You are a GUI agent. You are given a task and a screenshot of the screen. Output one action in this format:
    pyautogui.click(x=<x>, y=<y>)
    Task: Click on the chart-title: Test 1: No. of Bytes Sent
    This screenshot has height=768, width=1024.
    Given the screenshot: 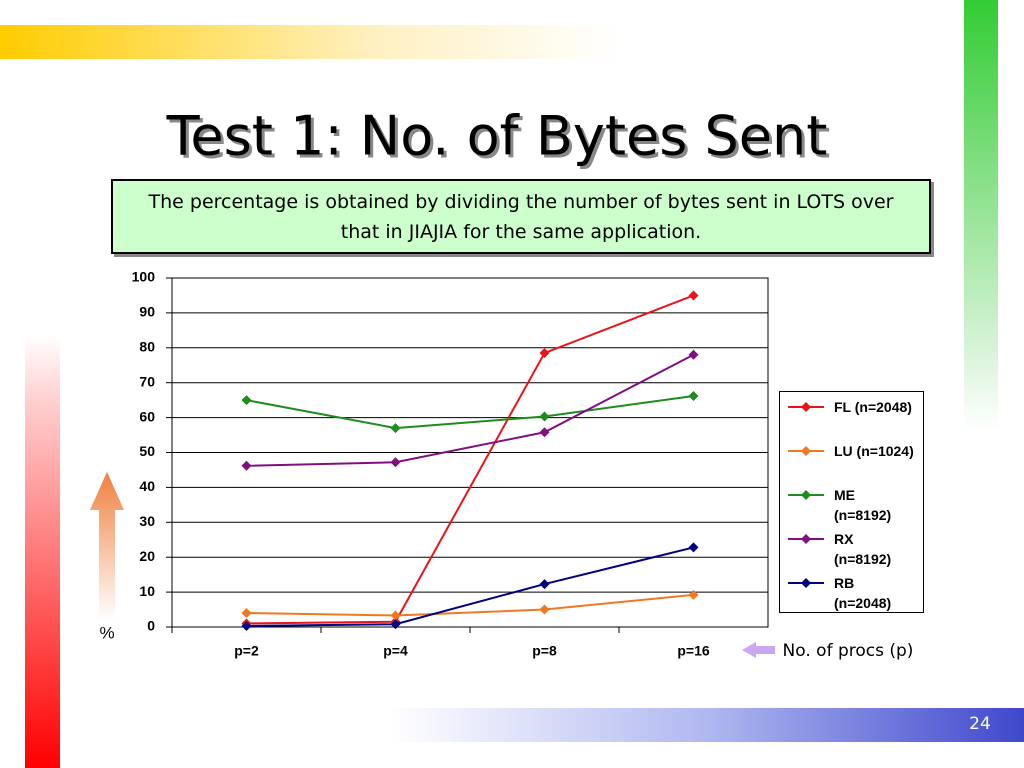 What is the action you would take?
    pyautogui.click(x=497, y=136)
    